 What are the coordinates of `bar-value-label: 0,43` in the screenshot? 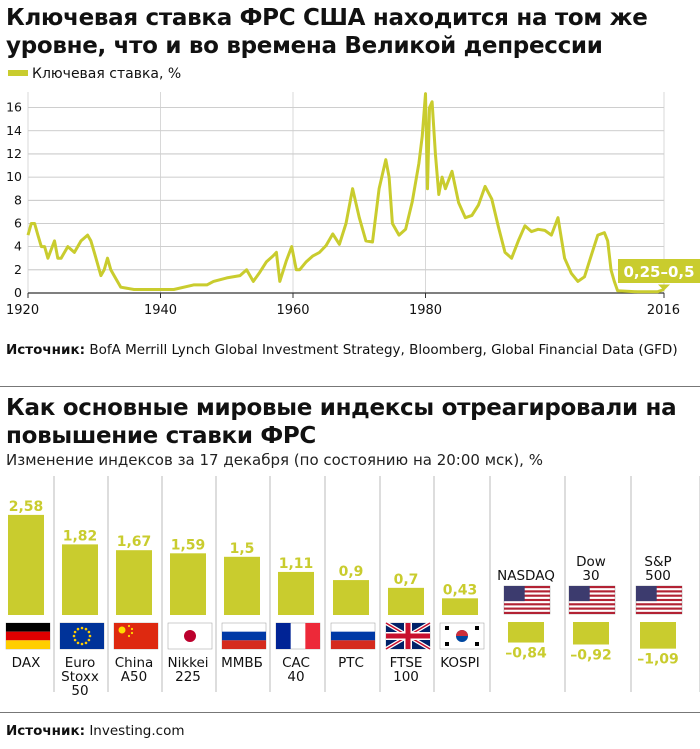 It's located at (460, 590).